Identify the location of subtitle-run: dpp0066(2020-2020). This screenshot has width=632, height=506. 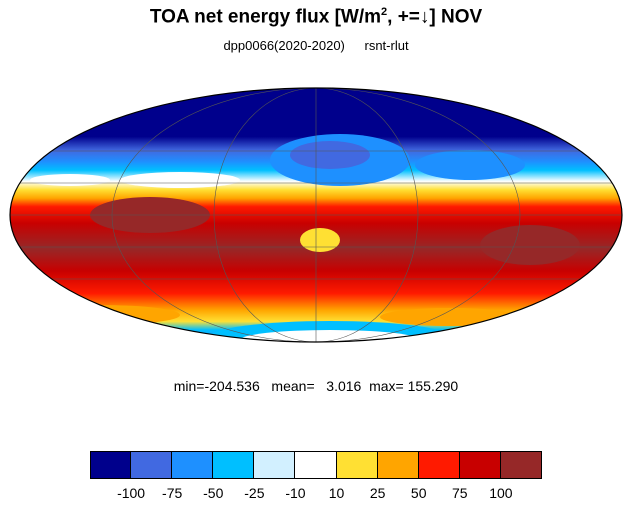
(284, 45).